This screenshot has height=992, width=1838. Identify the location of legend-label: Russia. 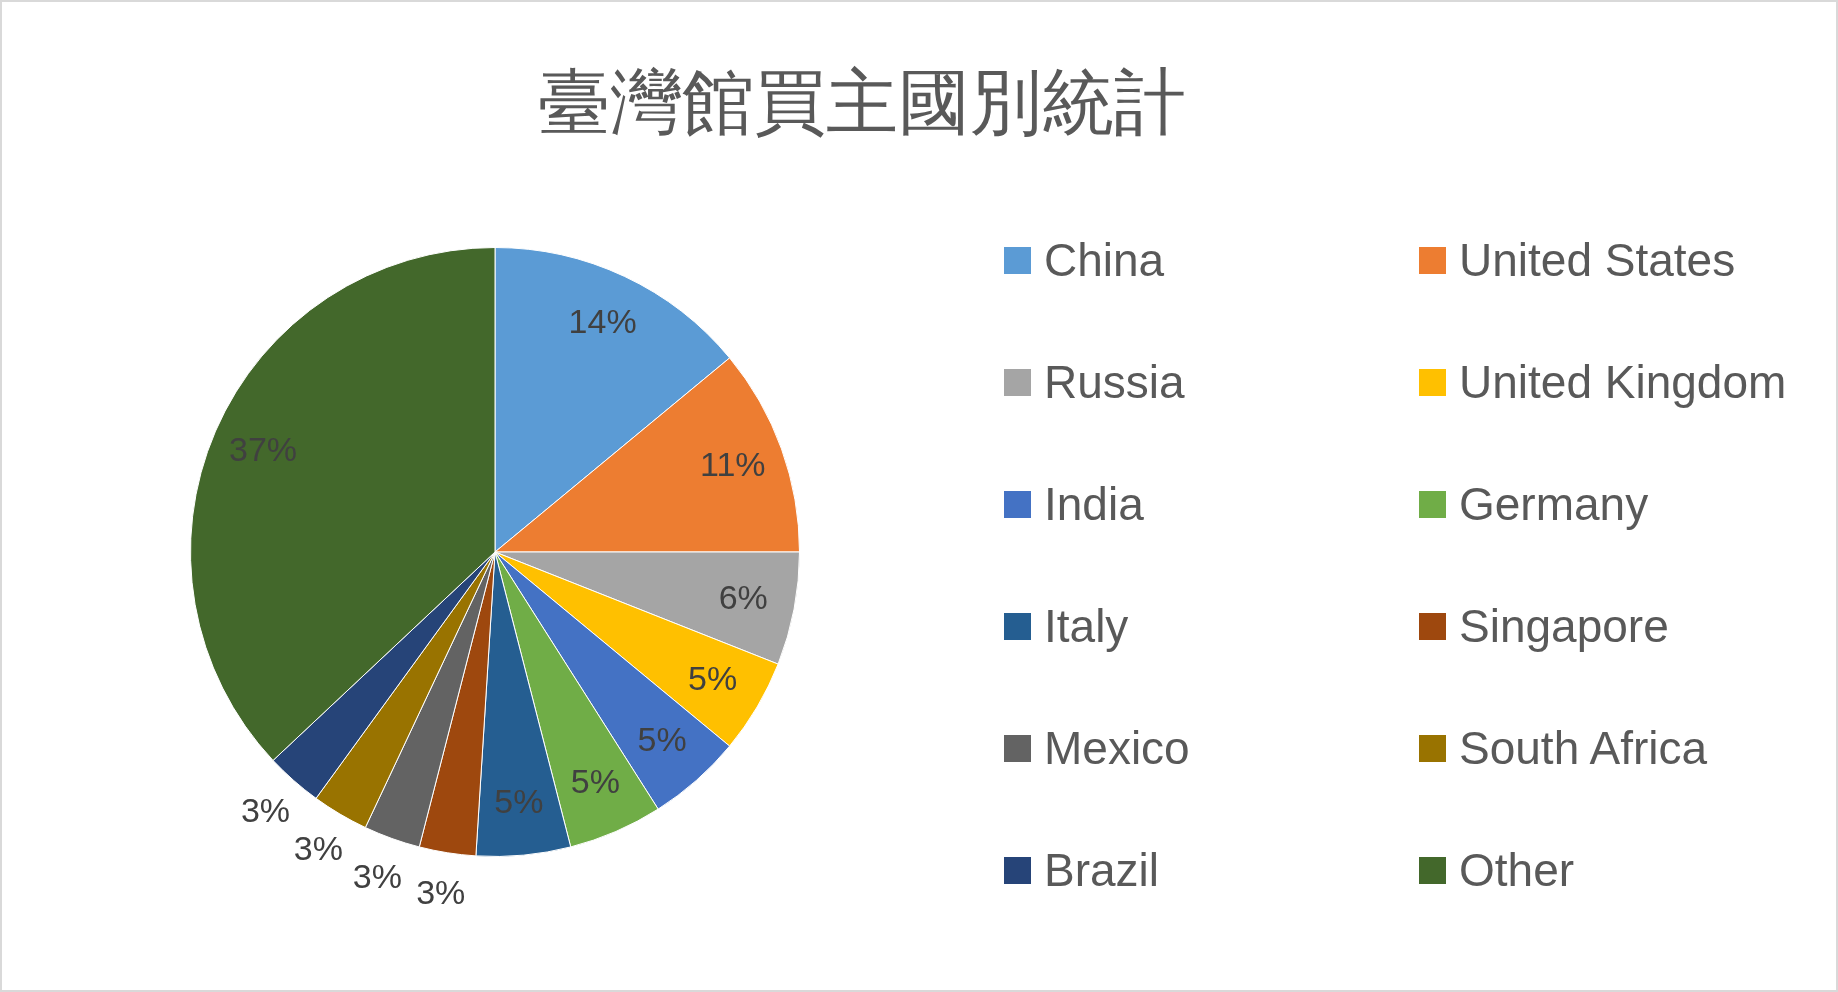
(1114, 382).